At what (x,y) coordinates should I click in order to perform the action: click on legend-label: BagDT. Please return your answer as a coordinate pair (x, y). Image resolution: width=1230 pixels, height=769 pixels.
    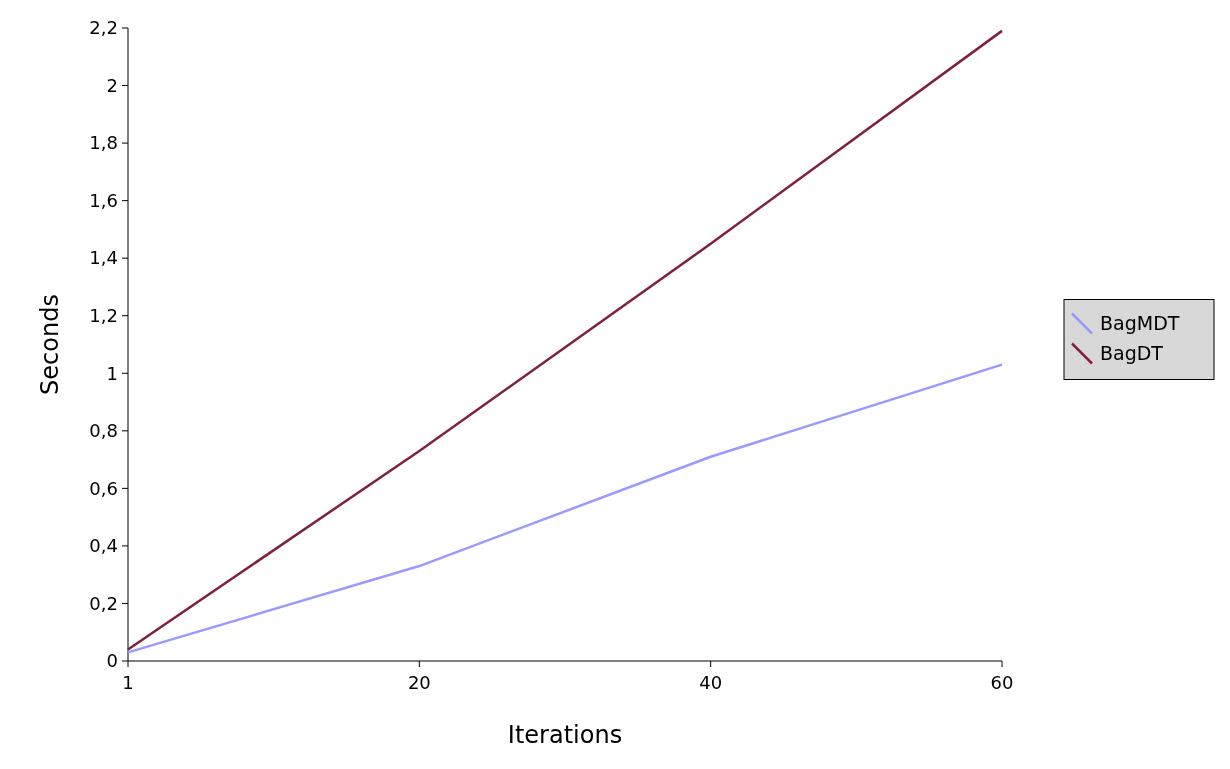
    Looking at the image, I should click on (1132, 353).